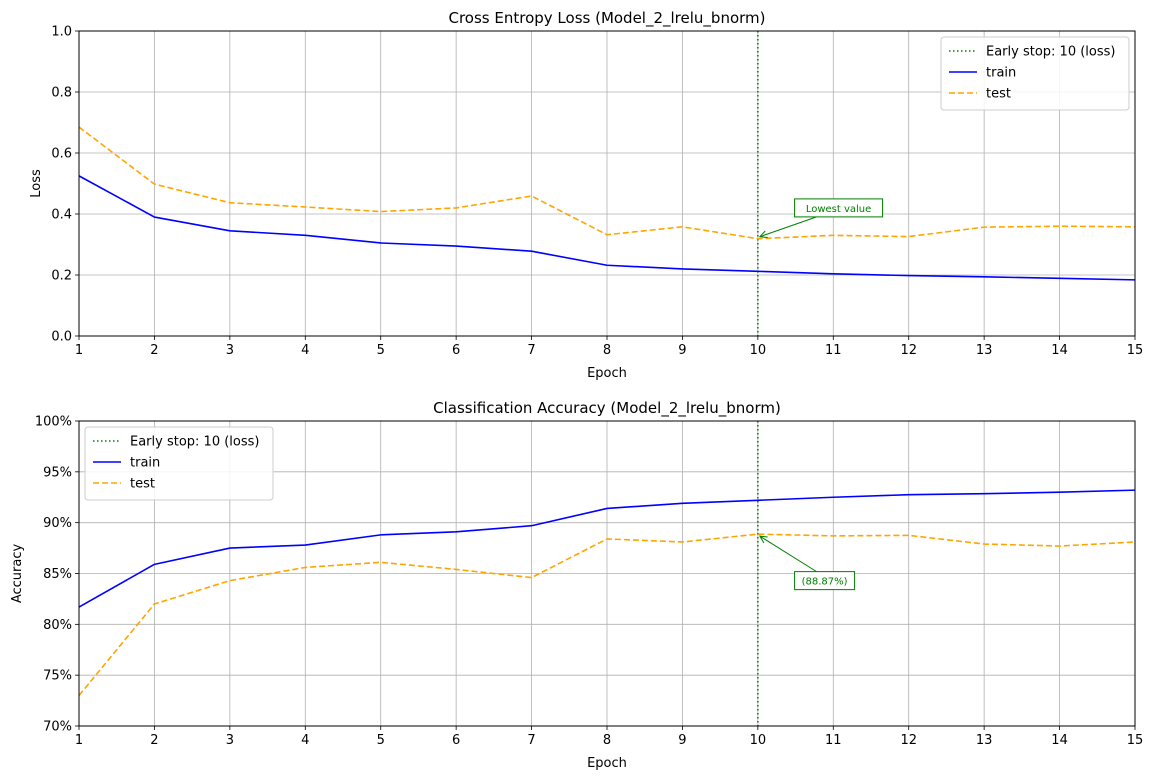 The height and width of the screenshot is (779, 1154). Describe the element at coordinates (57, 574) in the screenshot. I see `y-tick-label: 85%` at that location.